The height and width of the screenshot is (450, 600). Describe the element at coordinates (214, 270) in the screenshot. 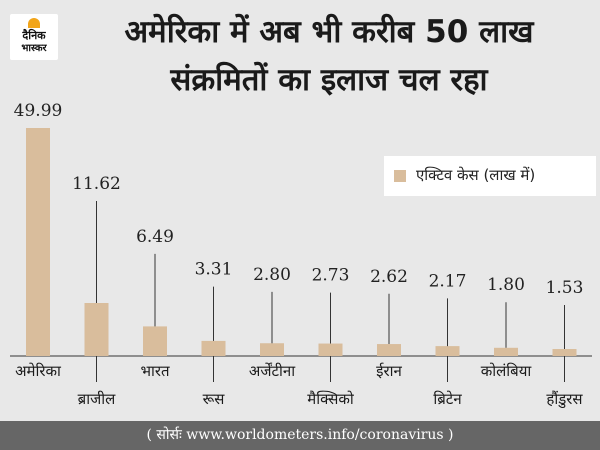

I see `data-label: 3.31` at that location.